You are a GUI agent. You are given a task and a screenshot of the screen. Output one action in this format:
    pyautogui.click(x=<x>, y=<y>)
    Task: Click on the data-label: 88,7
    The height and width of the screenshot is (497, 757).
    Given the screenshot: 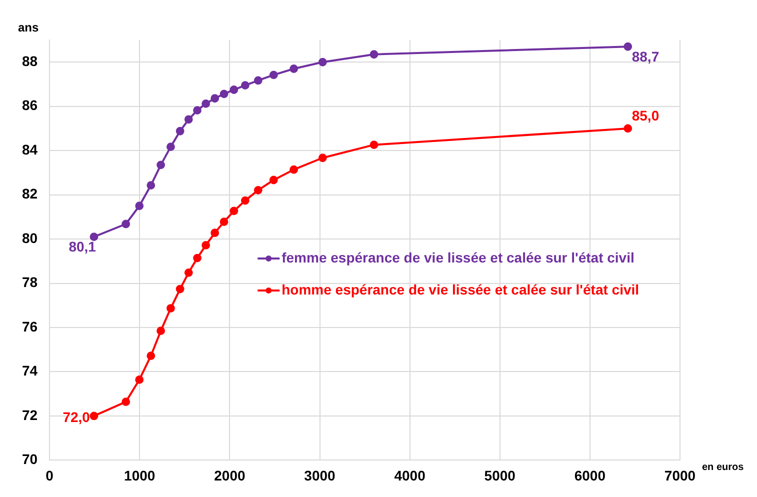 What is the action you would take?
    pyautogui.click(x=646, y=56)
    